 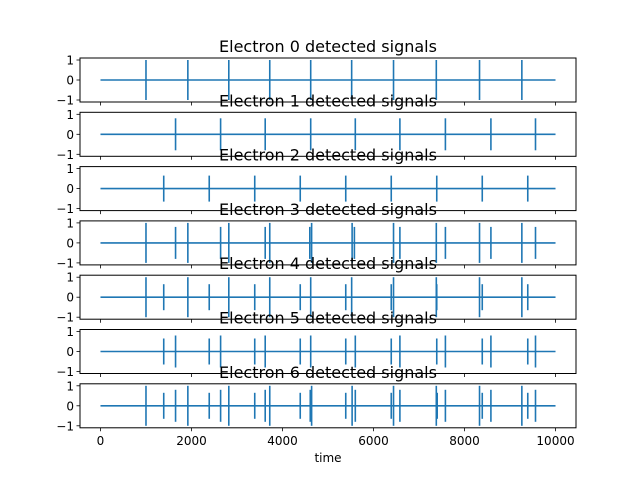 What do you see at coordinates (70, 115) in the screenshot?
I see `ytick-label-1-2: 1` at bounding box center [70, 115].